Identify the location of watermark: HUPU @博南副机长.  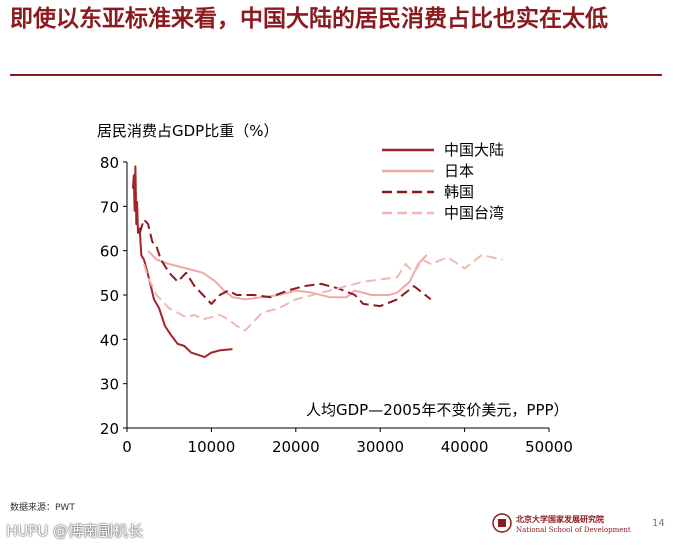
(75, 531).